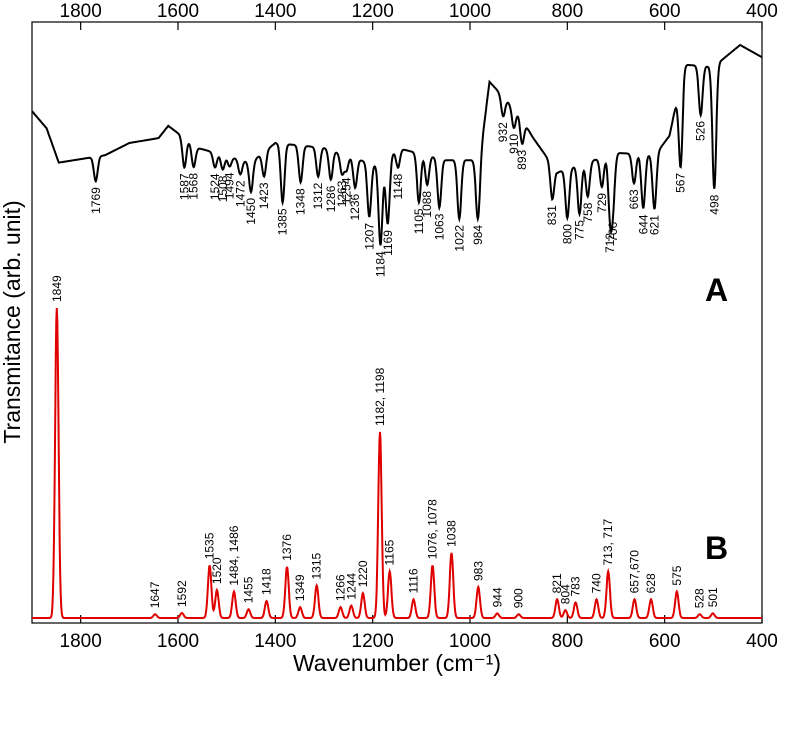 The width and height of the screenshot is (787, 748). I want to click on series-a-peak-label-text: 706, so click(613, 231).